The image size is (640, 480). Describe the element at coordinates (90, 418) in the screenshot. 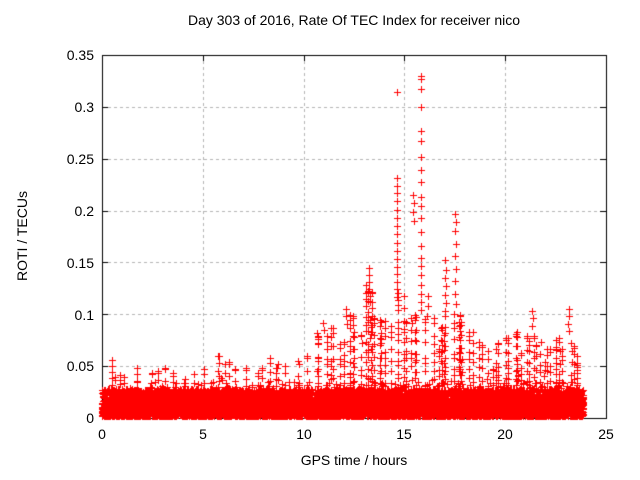

I see `y-tick-label: 0` at that location.